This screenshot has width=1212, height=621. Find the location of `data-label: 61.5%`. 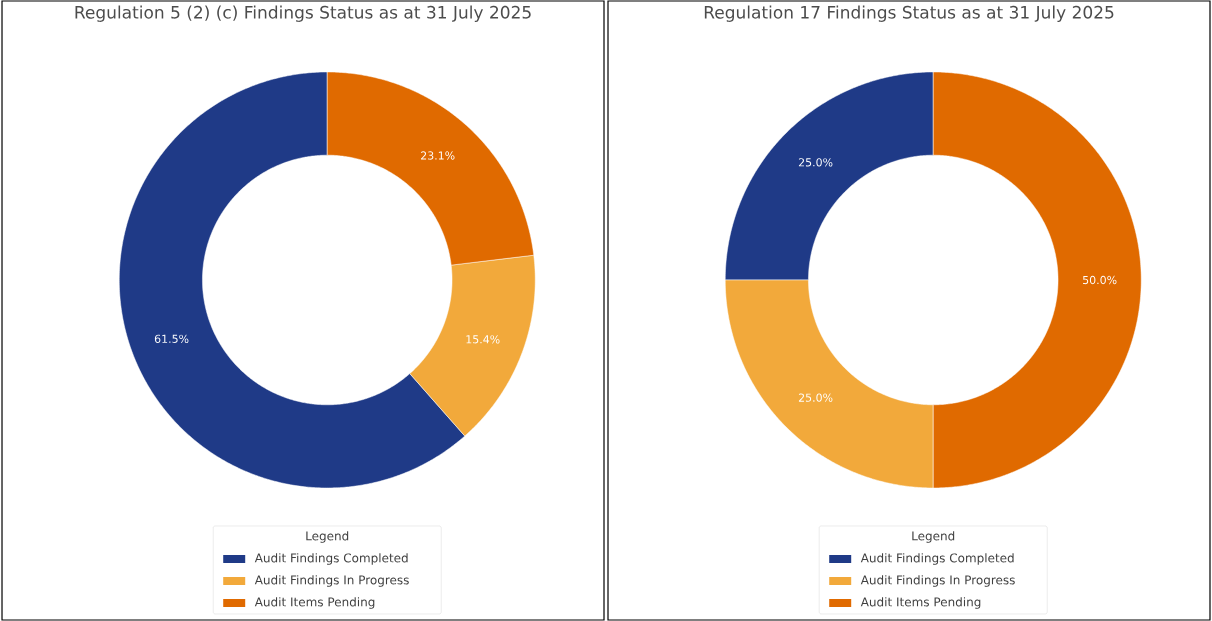

data-label: 61.5% is located at coordinates (171, 338).